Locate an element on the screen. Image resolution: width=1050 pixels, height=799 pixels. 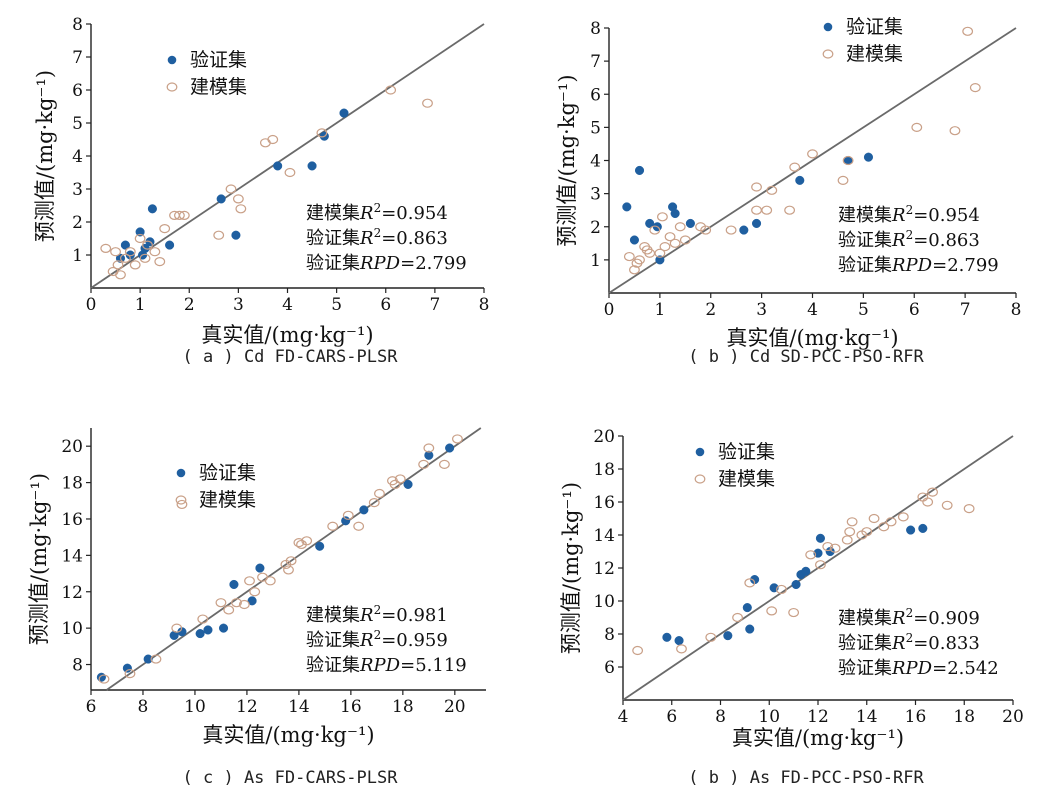
stat-value: =0.863 is located at coordinates (414, 238).